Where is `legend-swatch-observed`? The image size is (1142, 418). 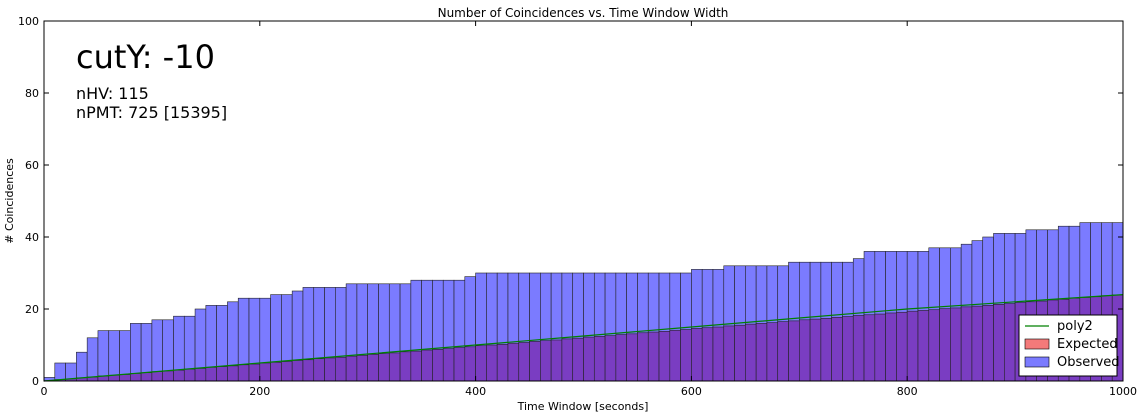 legend-swatch-observed is located at coordinates (1037, 362).